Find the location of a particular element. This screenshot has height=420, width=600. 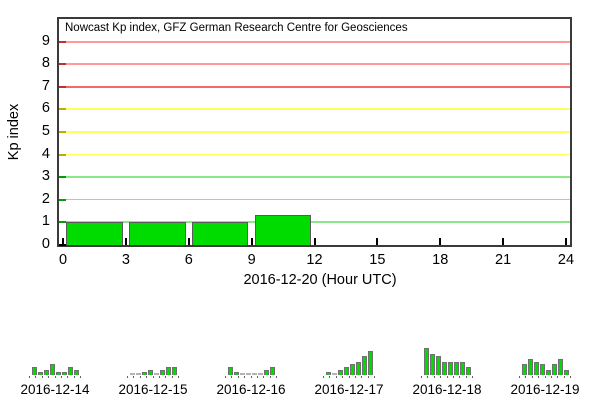

y-tick-label-3: 3 is located at coordinates (45, 176).